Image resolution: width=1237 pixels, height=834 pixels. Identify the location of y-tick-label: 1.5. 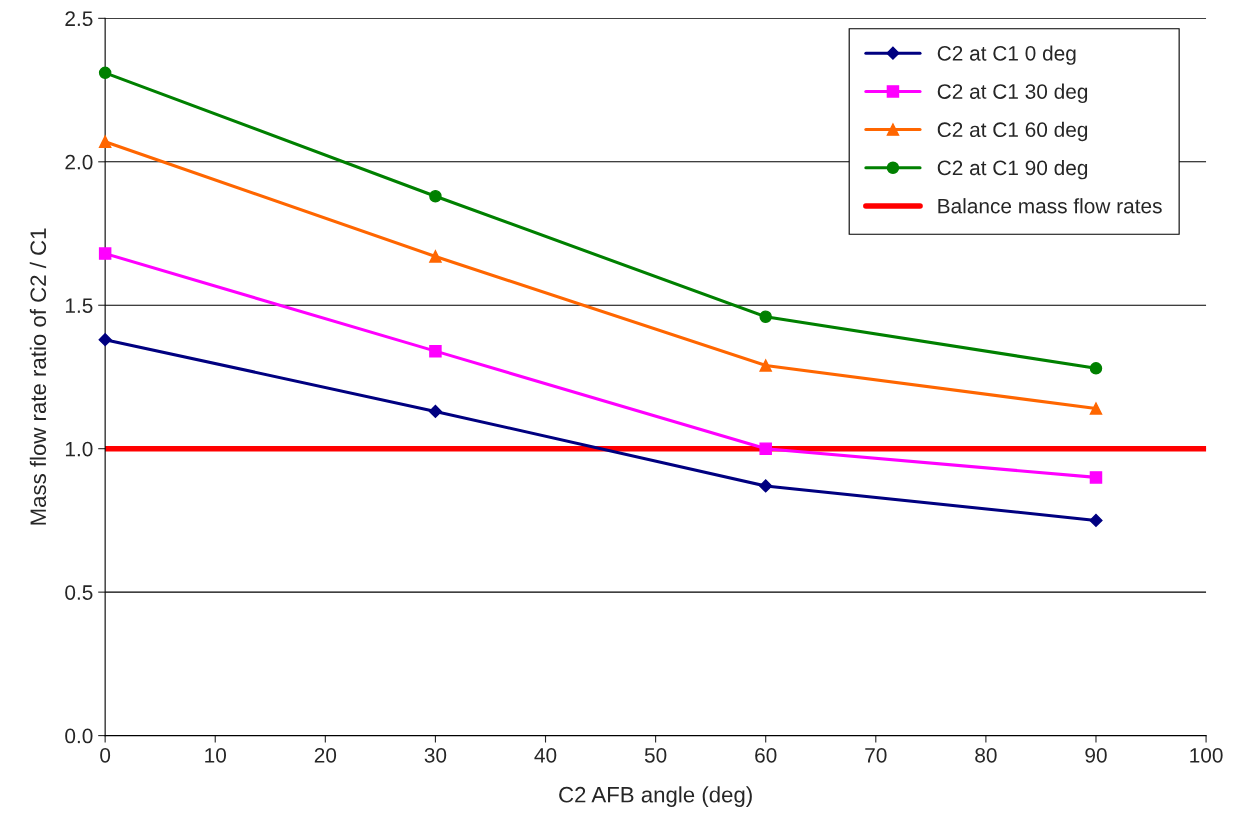
(79, 305).